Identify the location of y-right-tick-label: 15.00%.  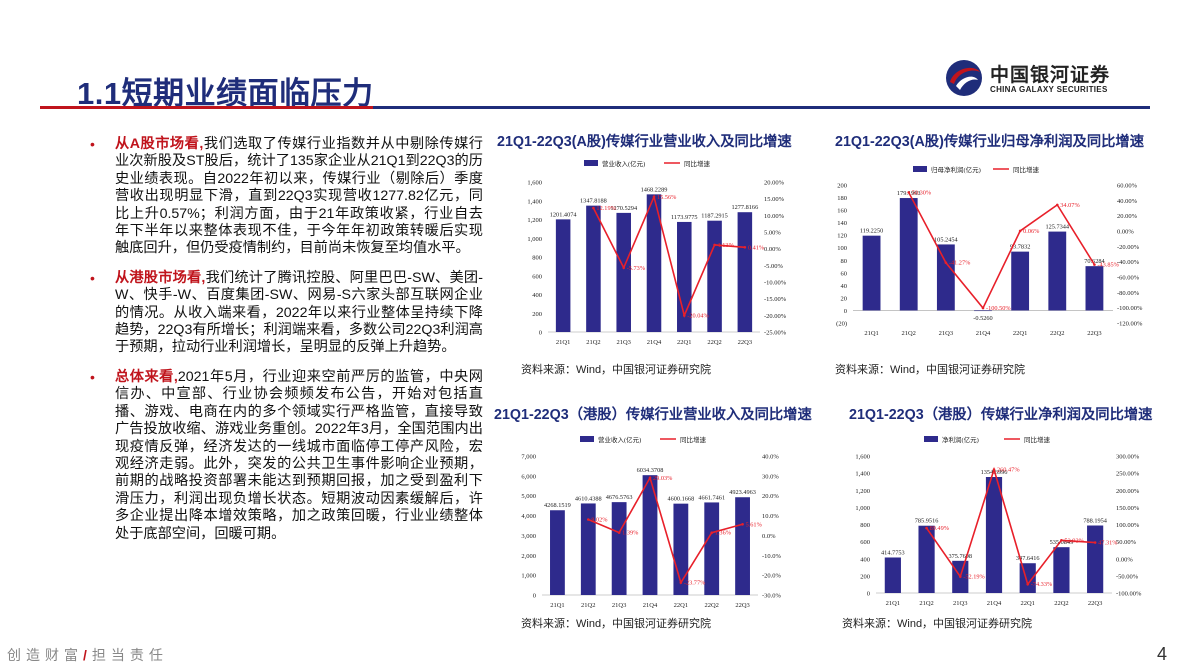
(774, 199).